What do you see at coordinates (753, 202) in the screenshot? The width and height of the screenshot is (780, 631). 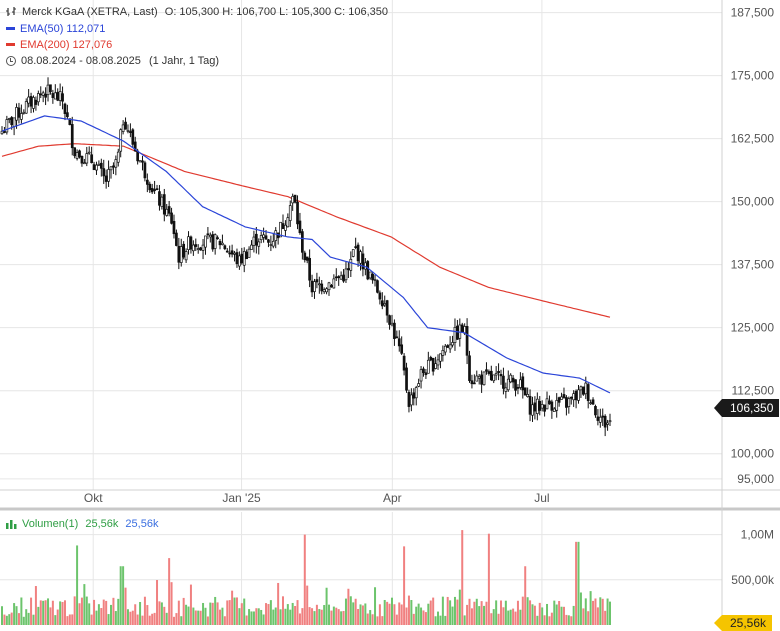 I see `price-axis-label: 150,000` at bounding box center [753, 202].